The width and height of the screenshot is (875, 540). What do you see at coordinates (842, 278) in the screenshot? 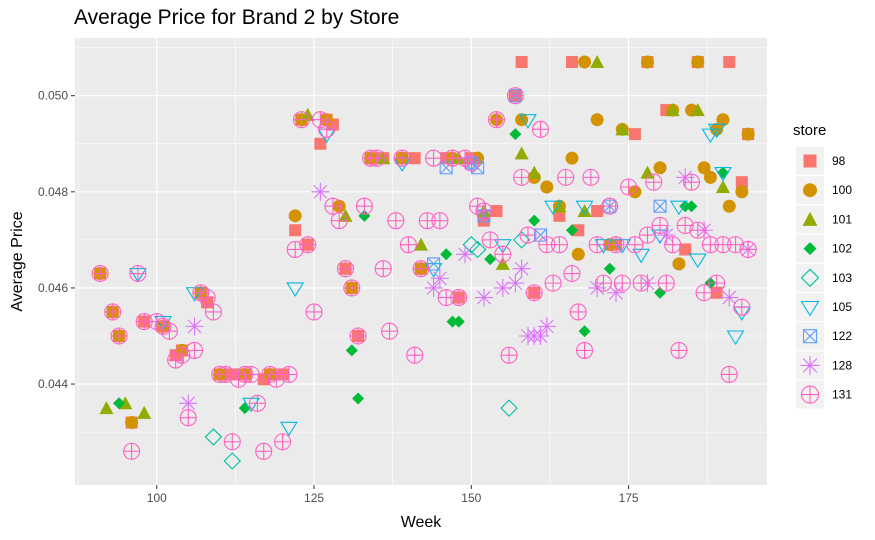
I see `legend-label: 103` at bounding box center [842, 278].